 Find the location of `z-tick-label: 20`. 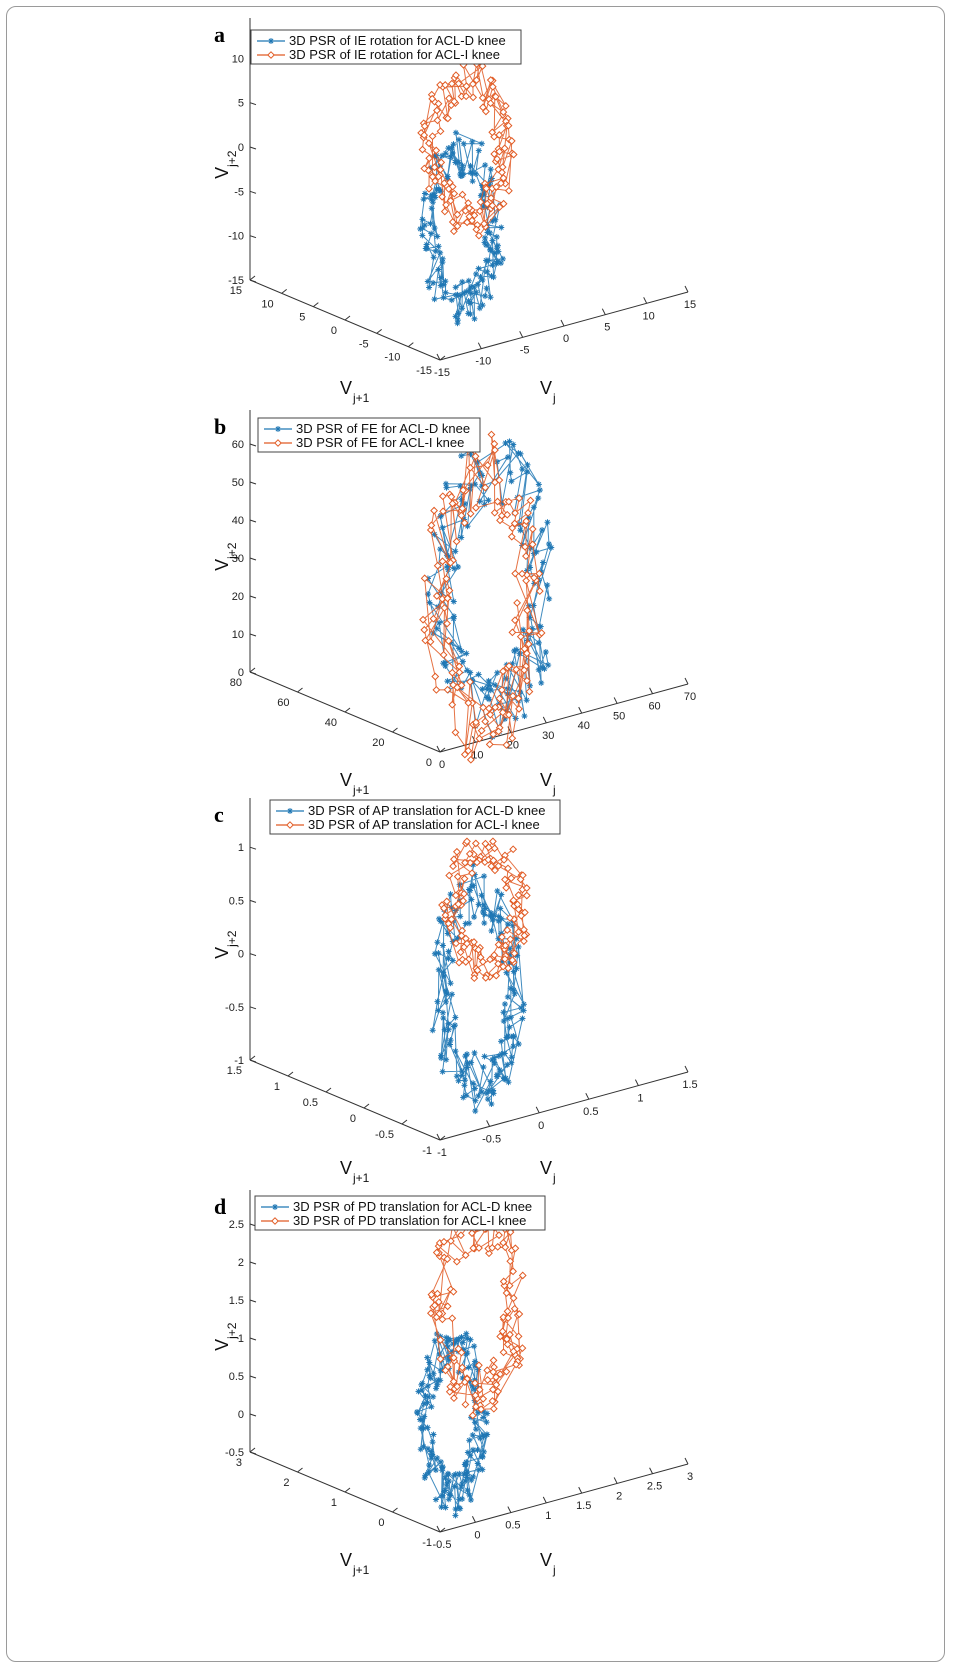

z-tick-label: 20 is located at coordinates (238, 597).